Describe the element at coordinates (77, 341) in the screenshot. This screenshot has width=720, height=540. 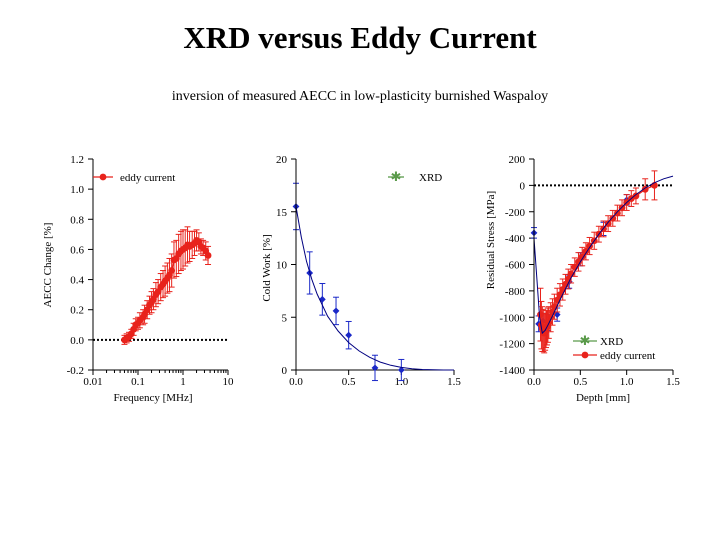
I see `y-tick-label: 0.0` at that location.